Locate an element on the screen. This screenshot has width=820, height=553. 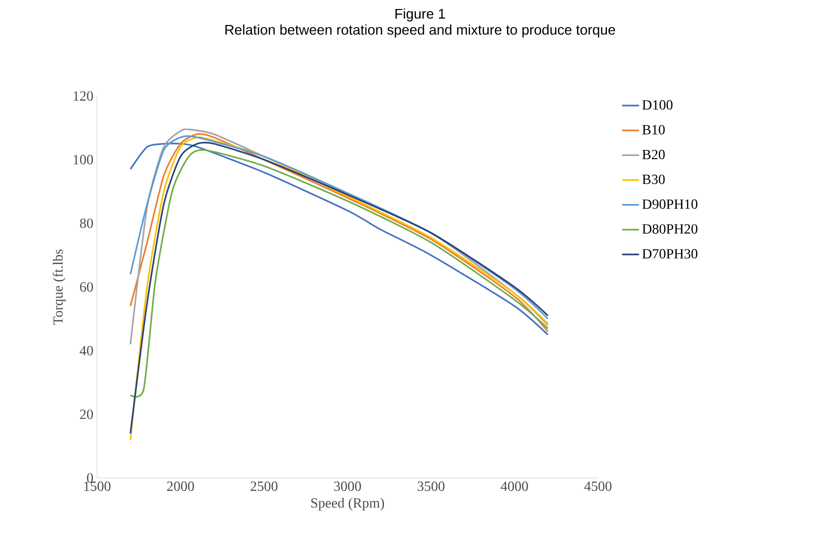
legend-label: B20 is located at coordinates (653, 155).